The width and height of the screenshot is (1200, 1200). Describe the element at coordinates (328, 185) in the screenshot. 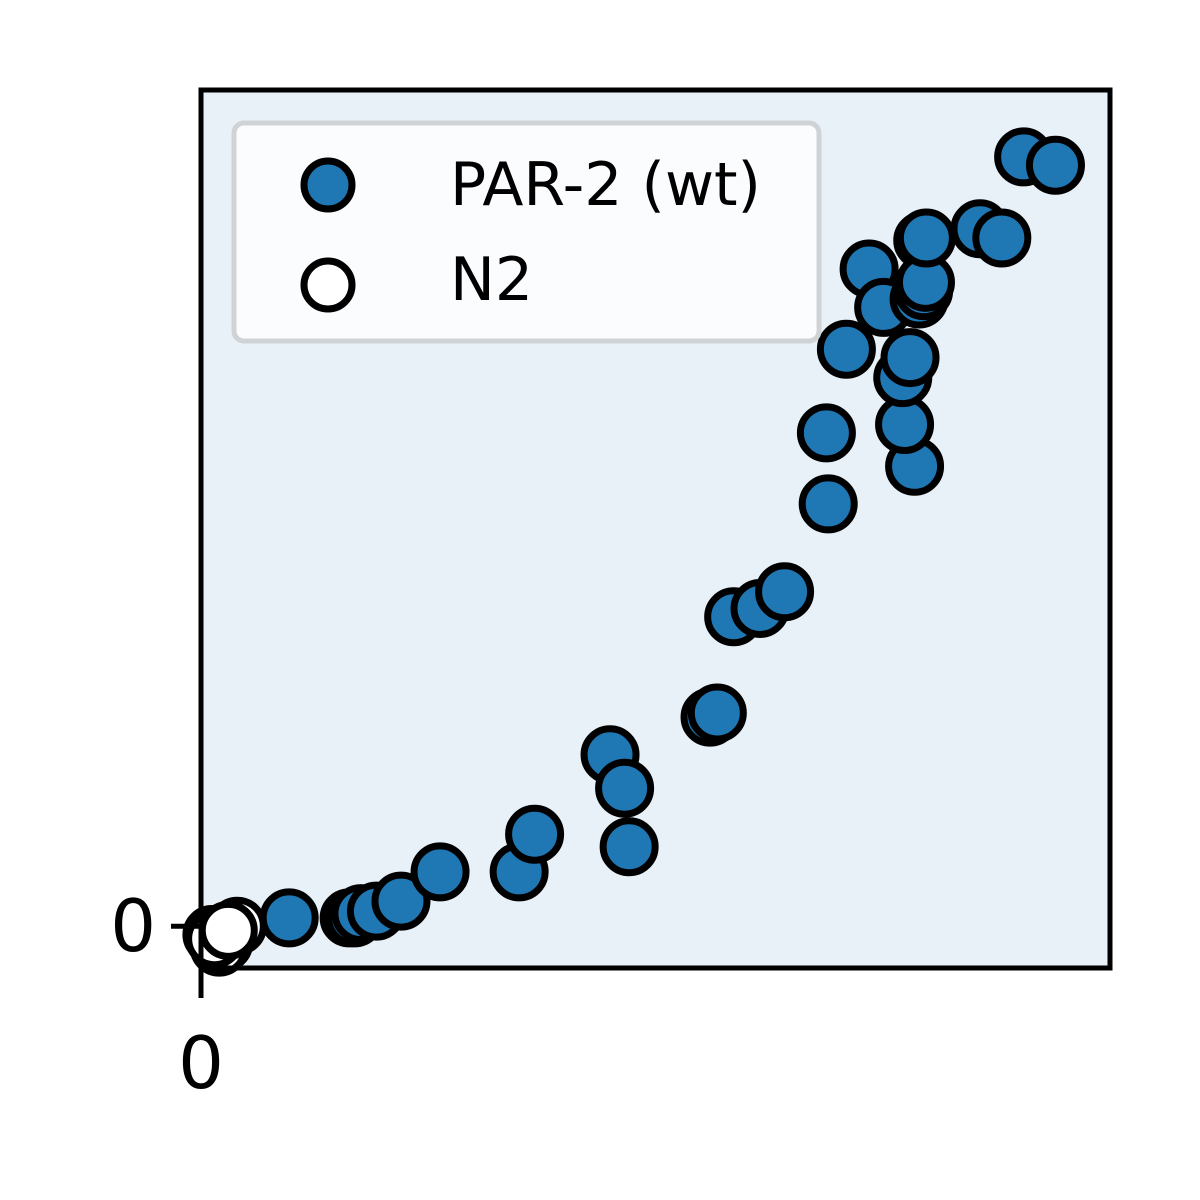

I see `legend-marker-par2-wt` at that location.